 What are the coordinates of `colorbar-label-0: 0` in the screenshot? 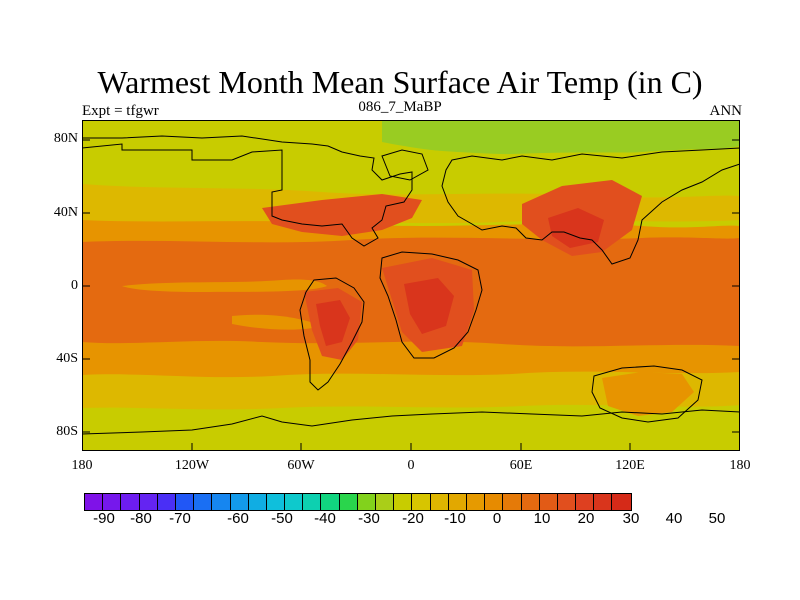 It's located at (497, 518).